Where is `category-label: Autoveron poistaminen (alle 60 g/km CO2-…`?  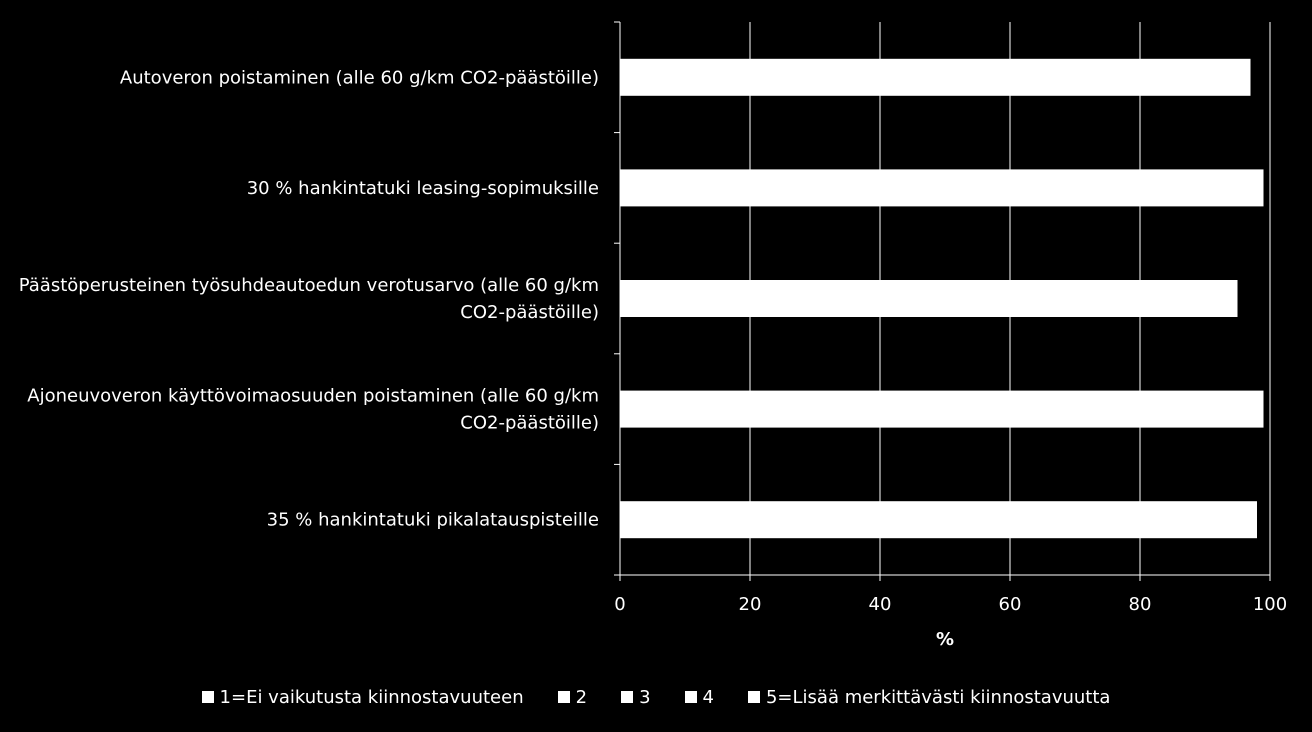 category-label: Autoveron poistaminen (alle 60 g/km CO2-… is located at coordinates (359, 77).